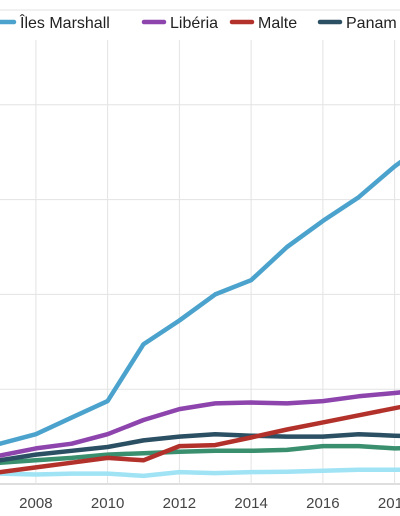  What do you see at coordinates (209, 503) in the screenshot?
I see `x-axis-ticks: 2008 2010 2012 2014 2016 2018` at bounding box center [209, 503].